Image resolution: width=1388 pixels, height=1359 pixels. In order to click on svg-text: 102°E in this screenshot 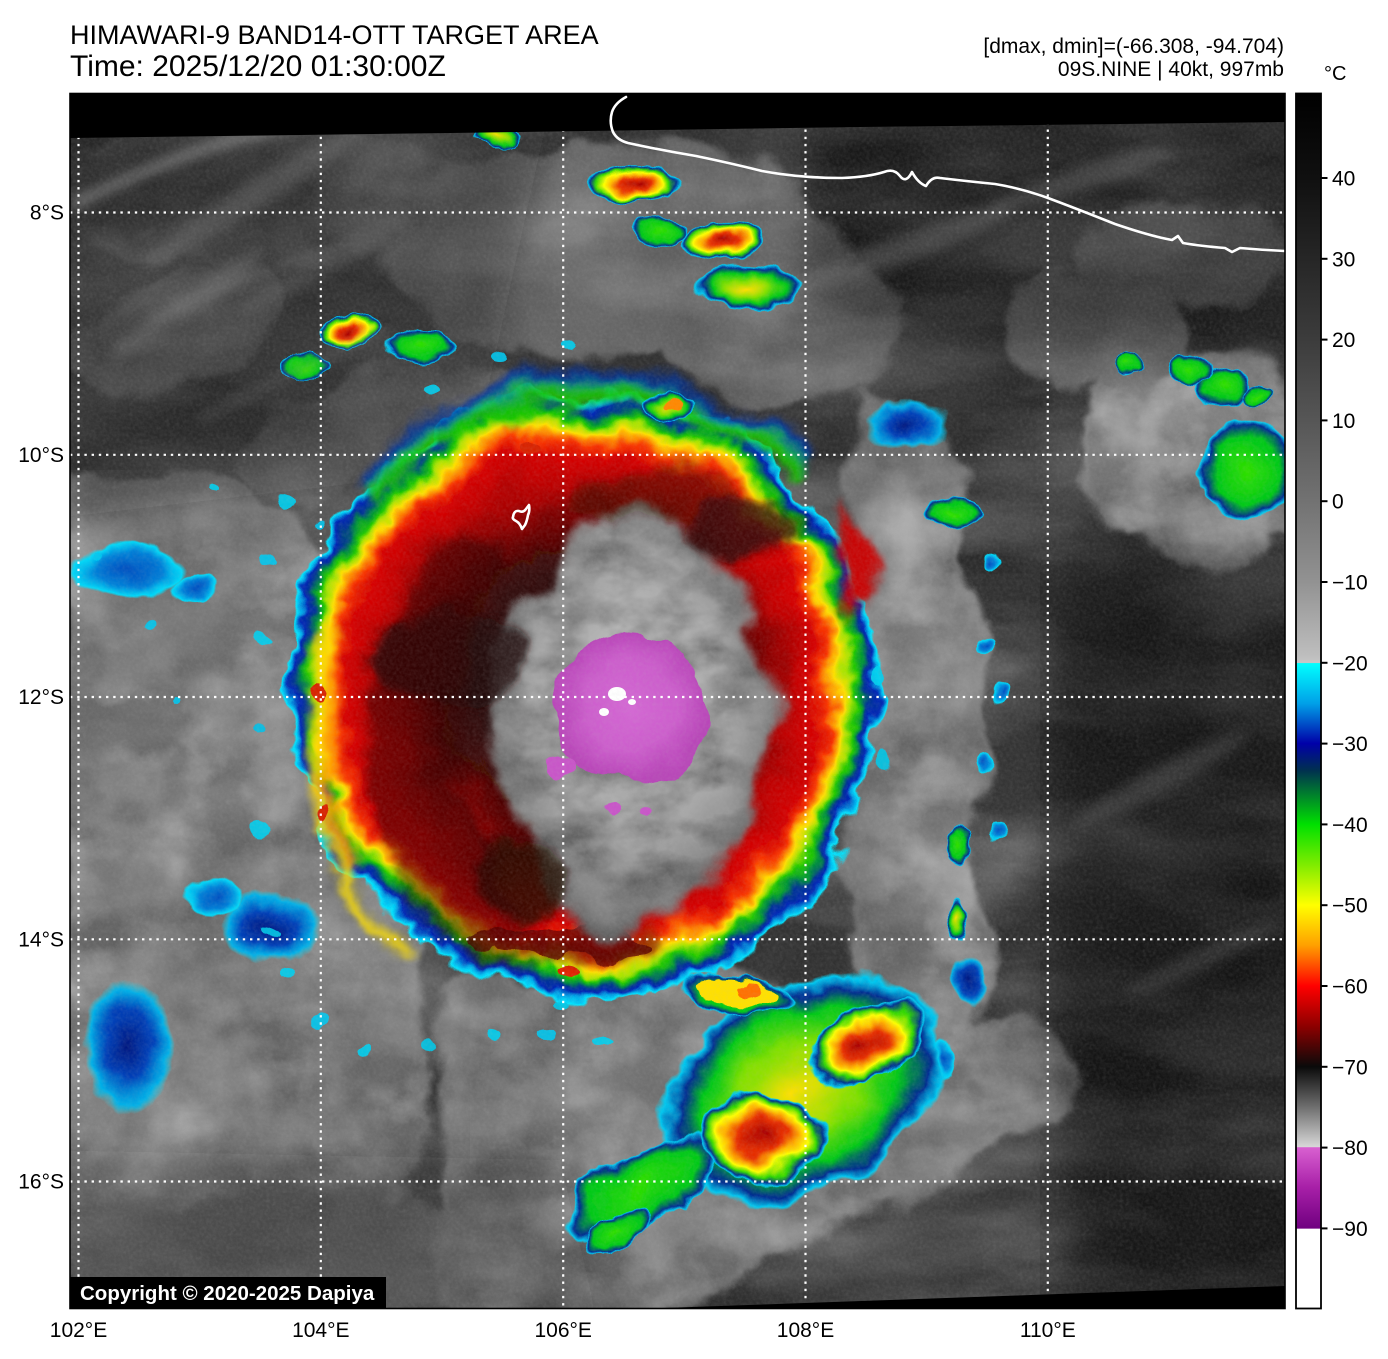, I will do `click(78, 1330)`.